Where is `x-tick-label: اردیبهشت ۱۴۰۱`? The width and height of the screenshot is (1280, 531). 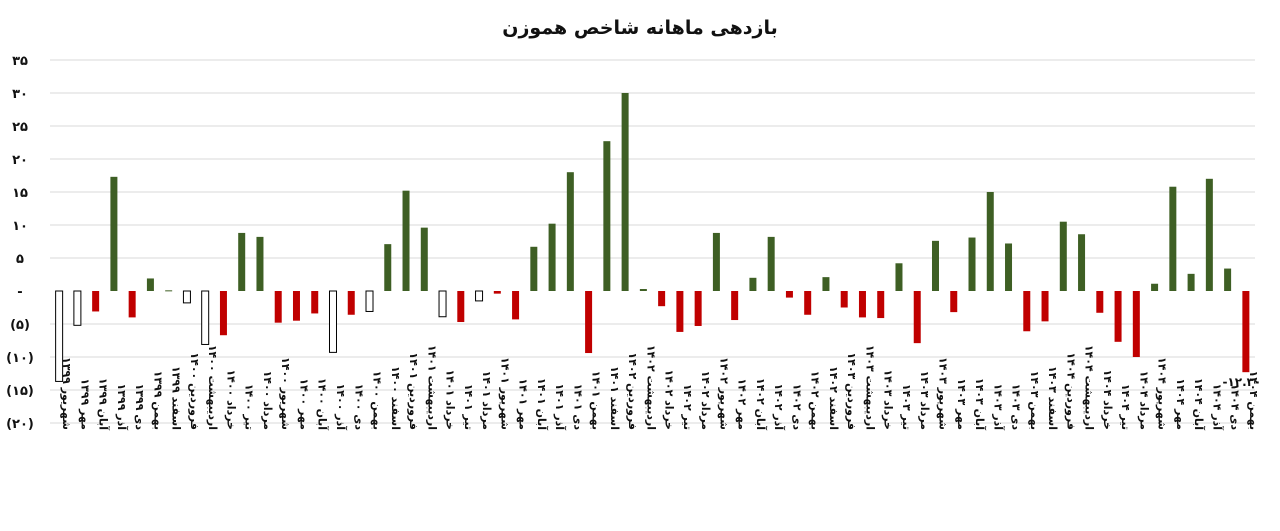 x-tick-label: اردیبهشت ۱۴۰۱ is located at coordinates (431, 387).